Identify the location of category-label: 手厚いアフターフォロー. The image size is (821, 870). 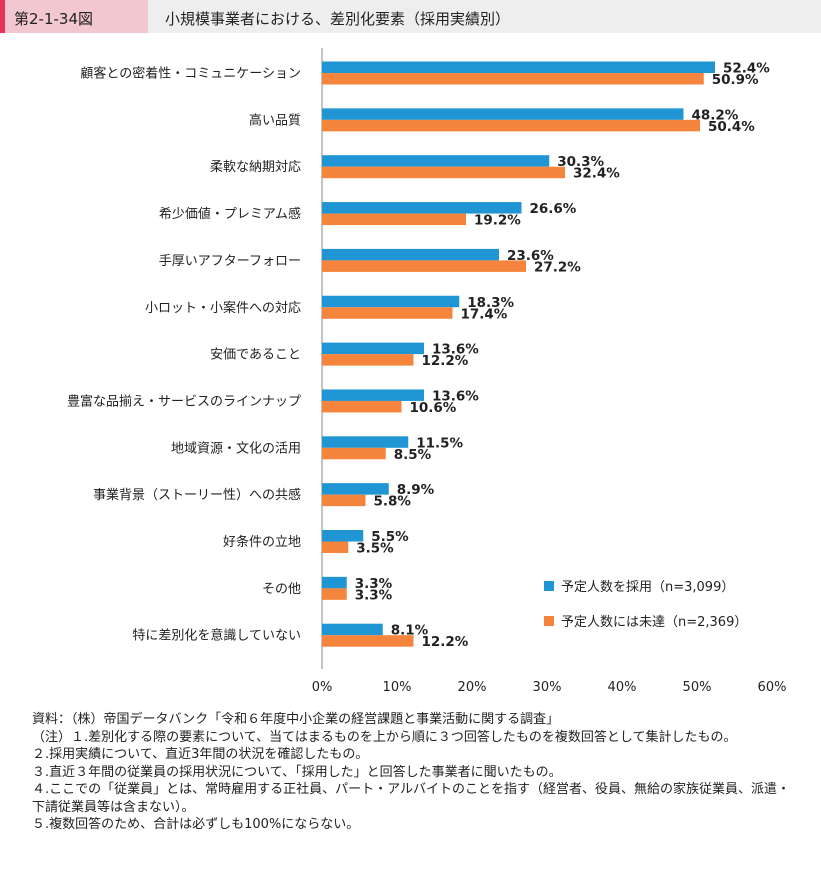
(230, 261).